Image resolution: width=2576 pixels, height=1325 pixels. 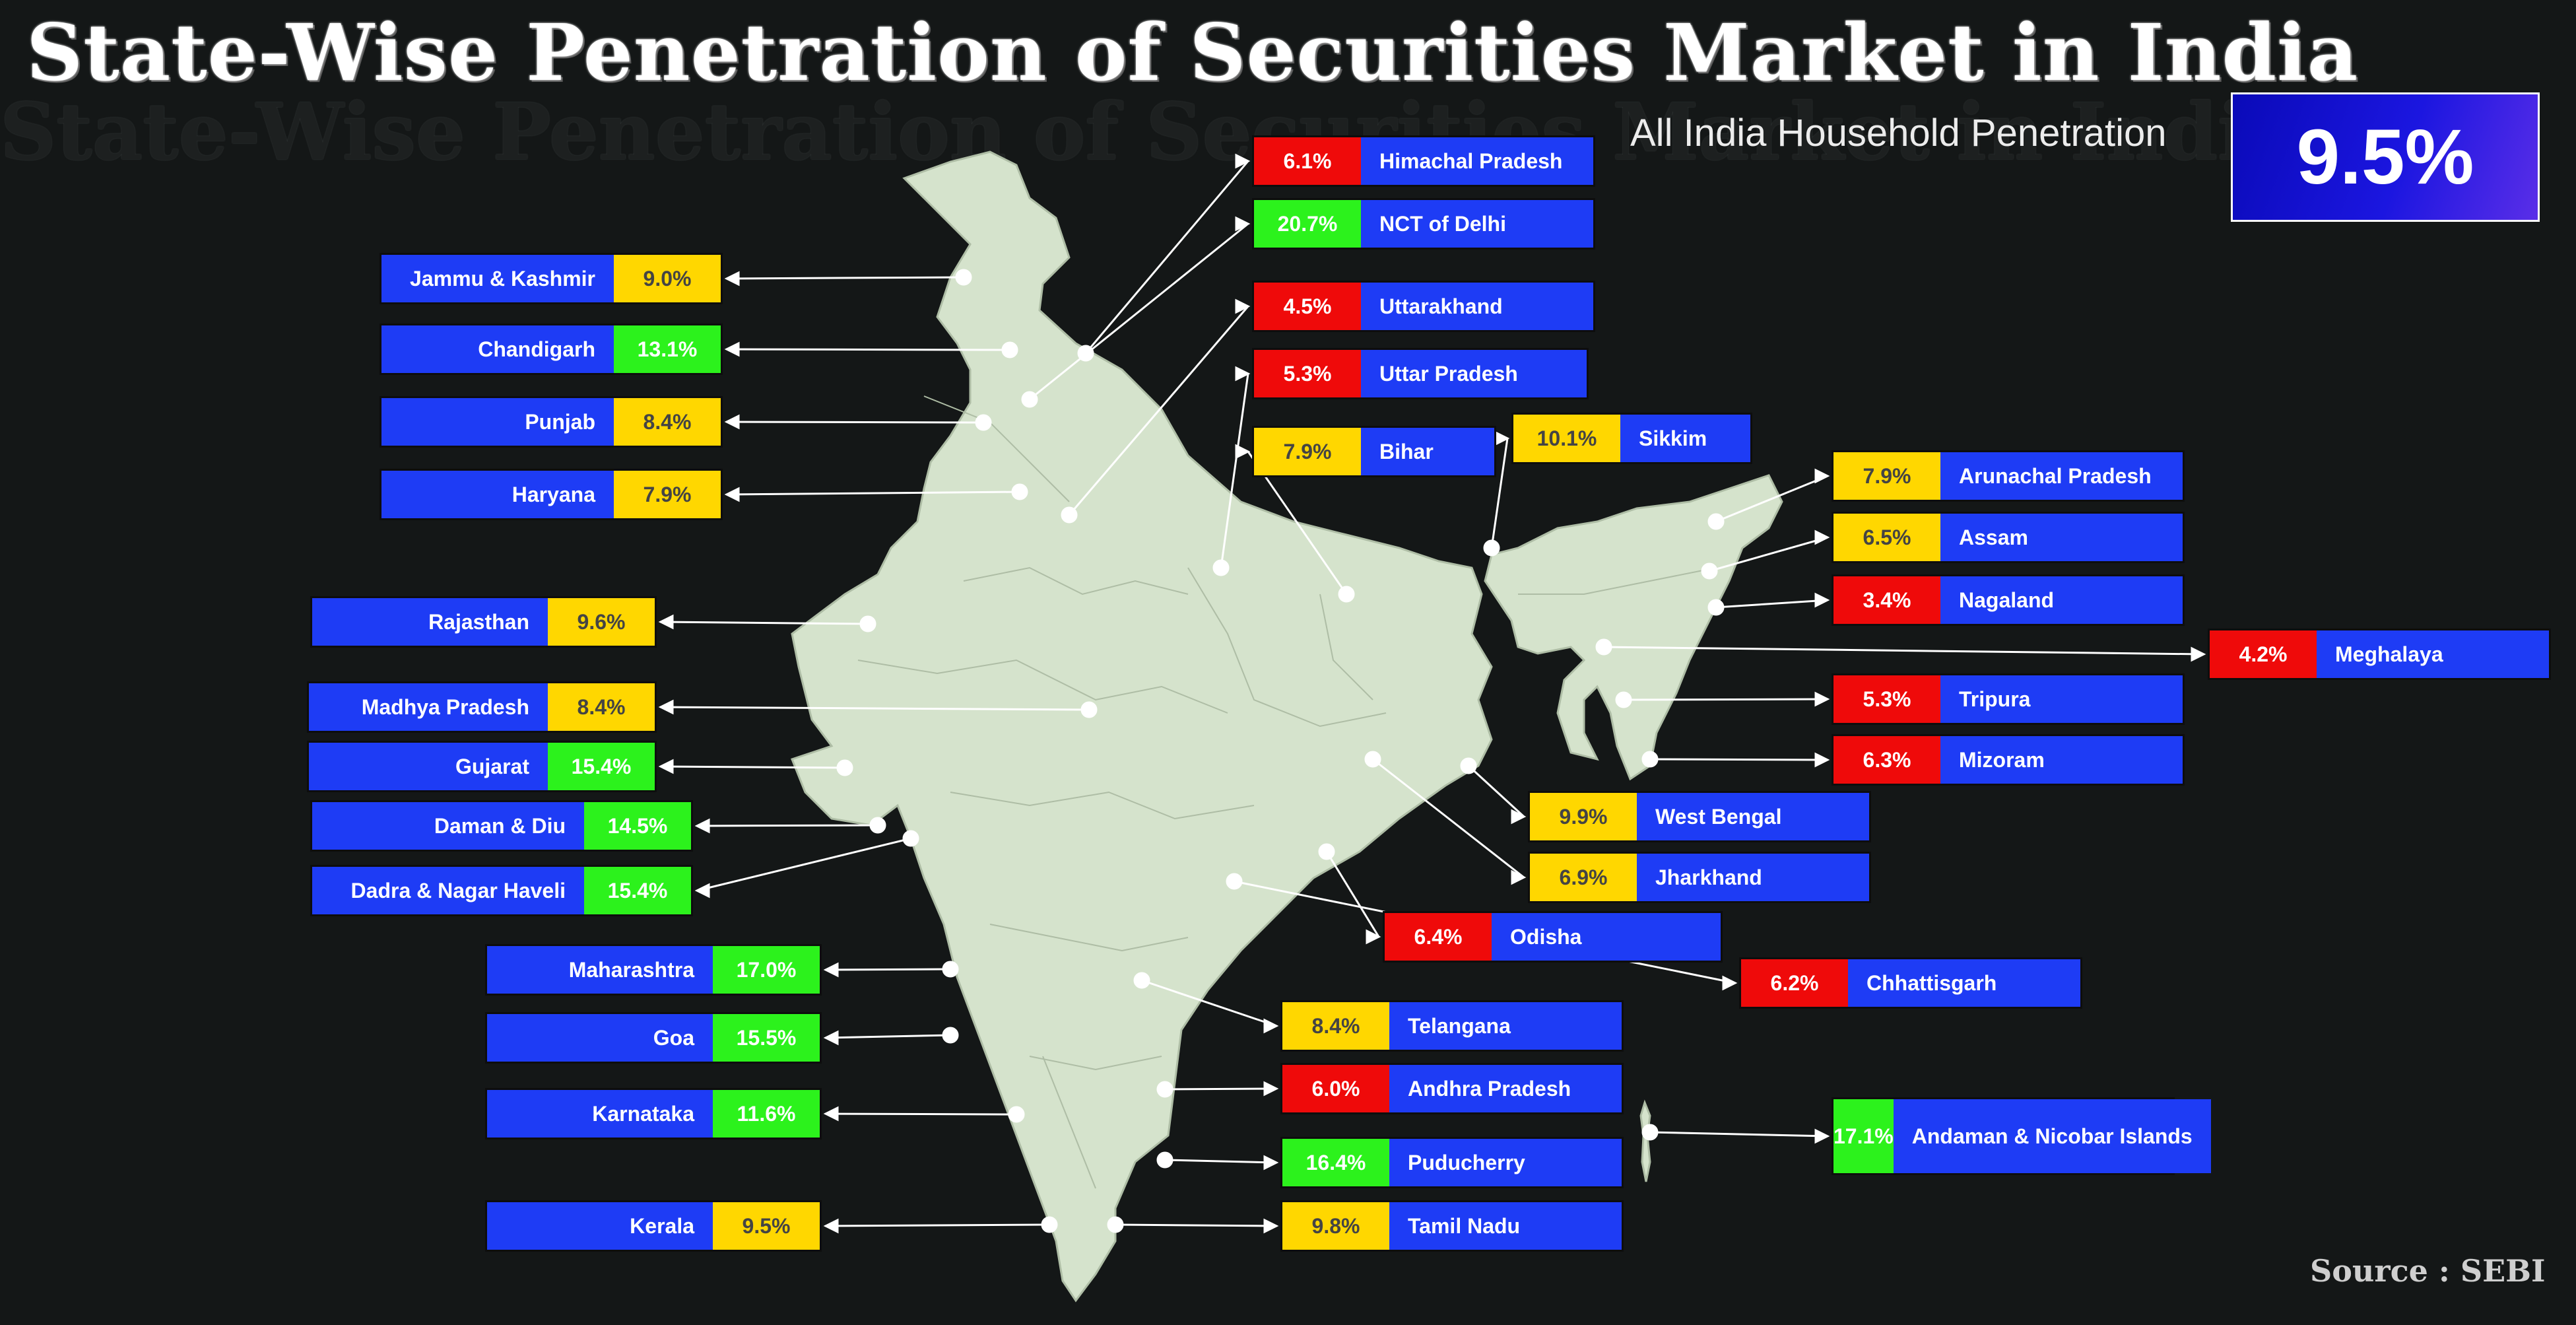 What do you see at coordinates (2379, 654) in the screenshot?
I see `state-label-meghalaya: 4.2% Meghalaya` at bounding box center [2379, 654].